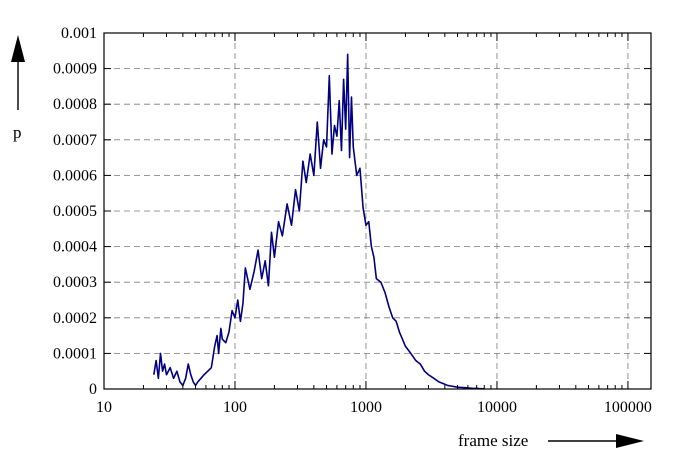 This screenshot has width=700, height=460. Describe the element at coordinates (75, 318) in the screenshot. I see `y-tick-label: 0.0002` at that location.